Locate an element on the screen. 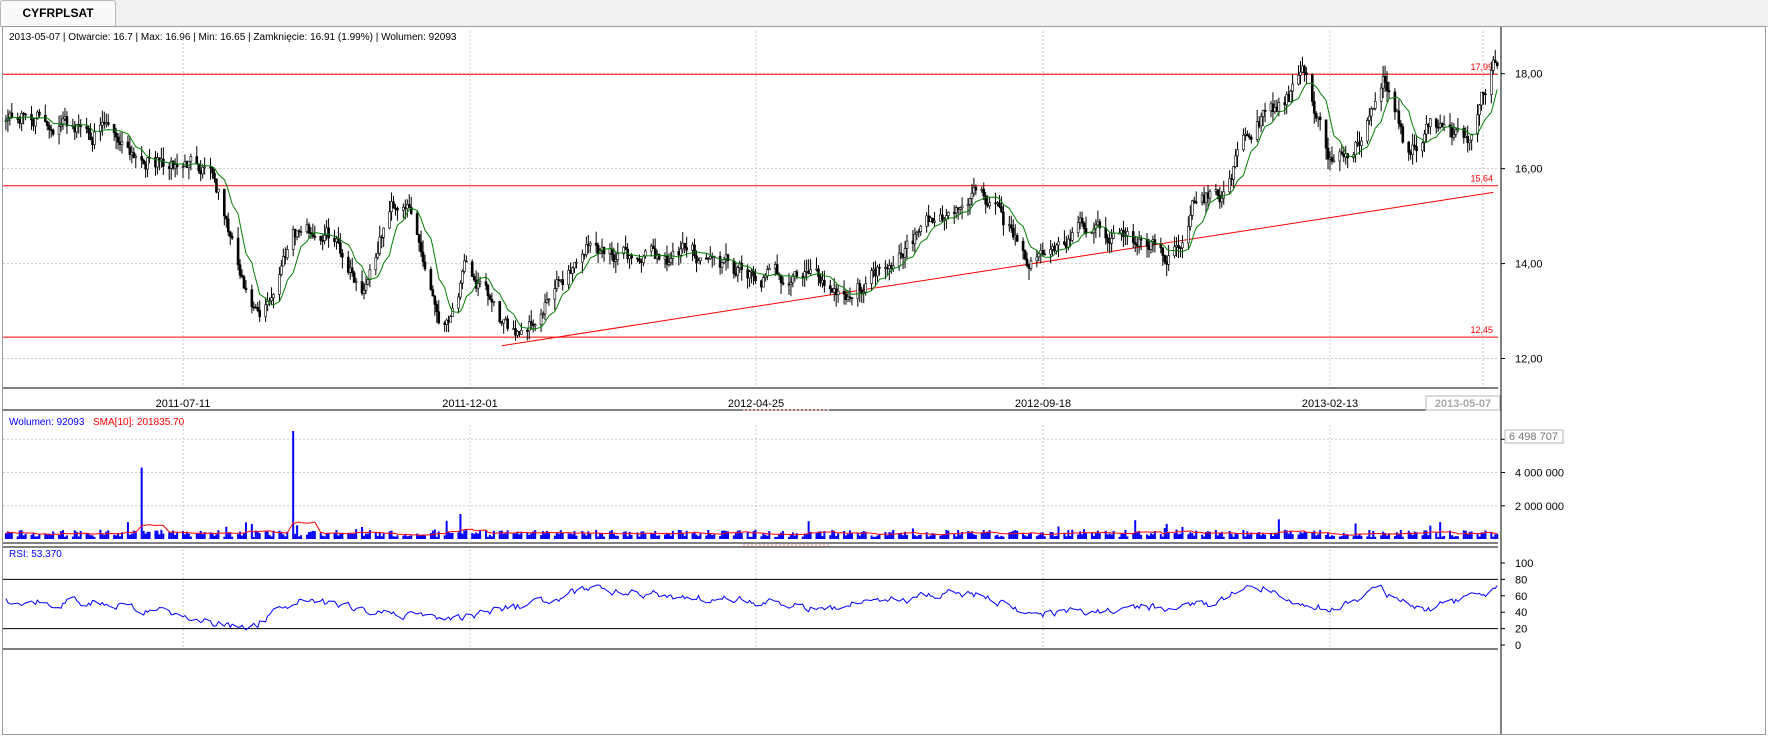 The image size is (1768, 737). current-date-box is located at coordinates (1463, 403).